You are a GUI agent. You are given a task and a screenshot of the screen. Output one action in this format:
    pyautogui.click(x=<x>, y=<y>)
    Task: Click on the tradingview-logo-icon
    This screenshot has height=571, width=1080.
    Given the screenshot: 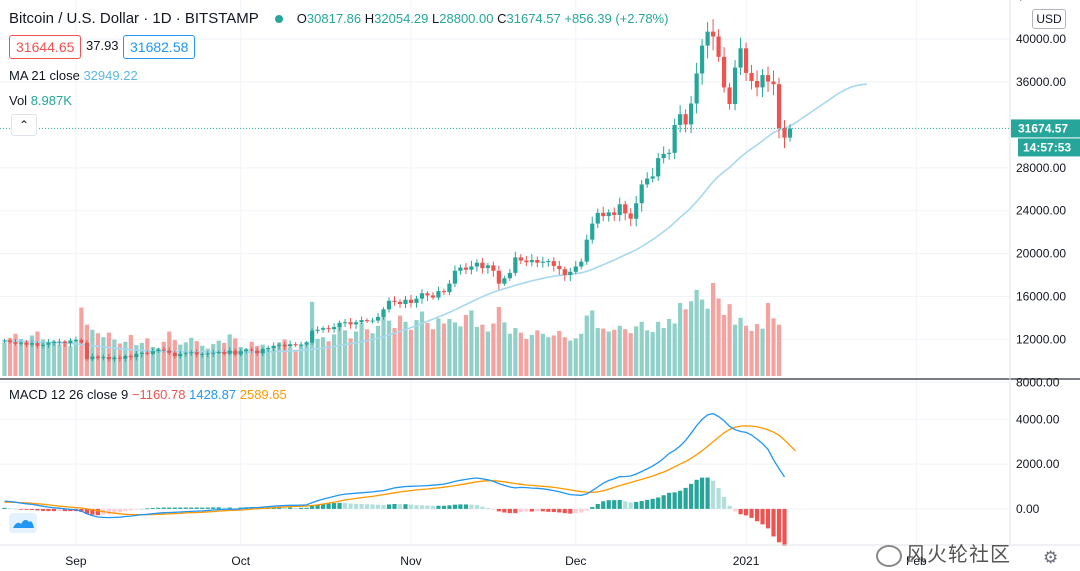 What is the action you would take?
    pyautogui.click(x=23, y=523)
    